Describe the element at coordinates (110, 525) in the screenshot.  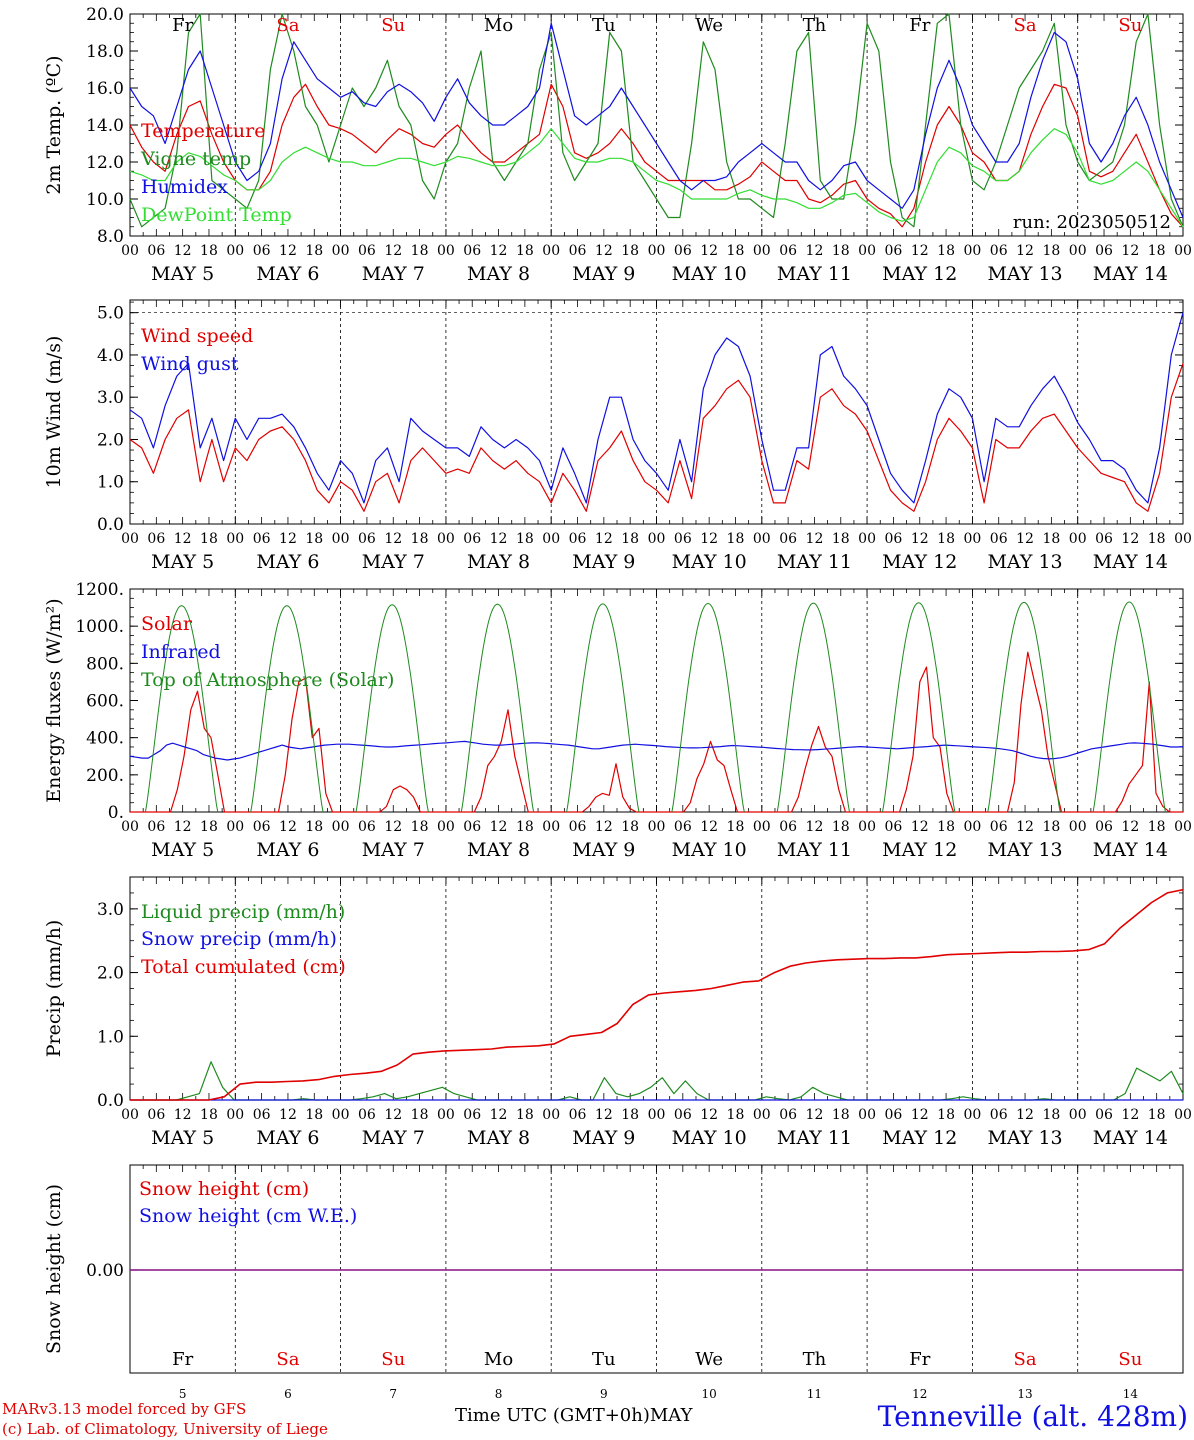
I see `y-tick-label: 0.0` at that location.